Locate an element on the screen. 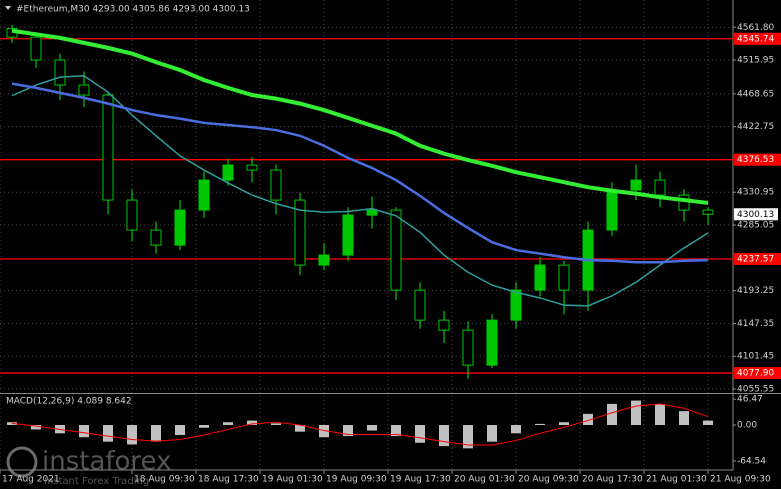  x-tick-label: 19 Aug 09:30 is located at coordinates (356, 480).